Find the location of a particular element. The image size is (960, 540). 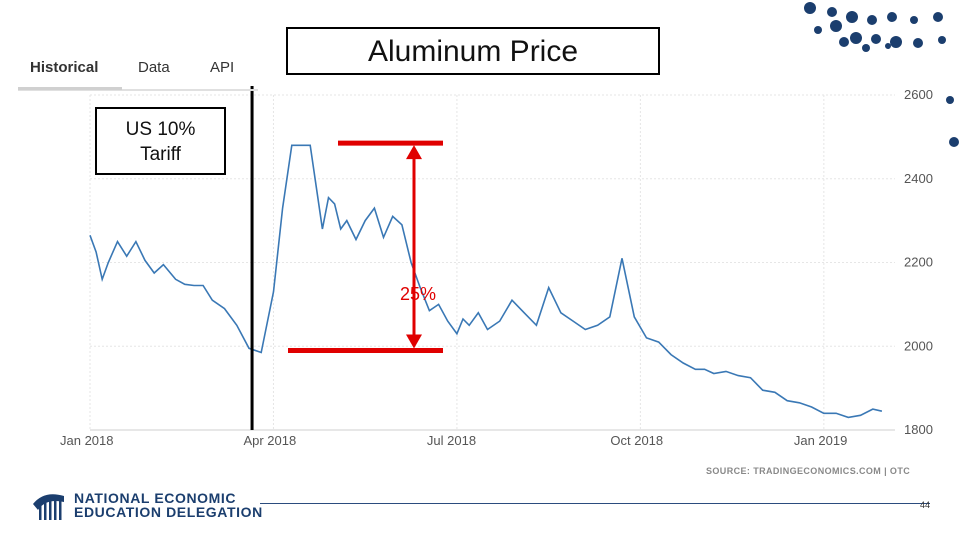

y-axis-ticks: 1800 2000 2200 2400 2600 is located at coordinates (918, 262).